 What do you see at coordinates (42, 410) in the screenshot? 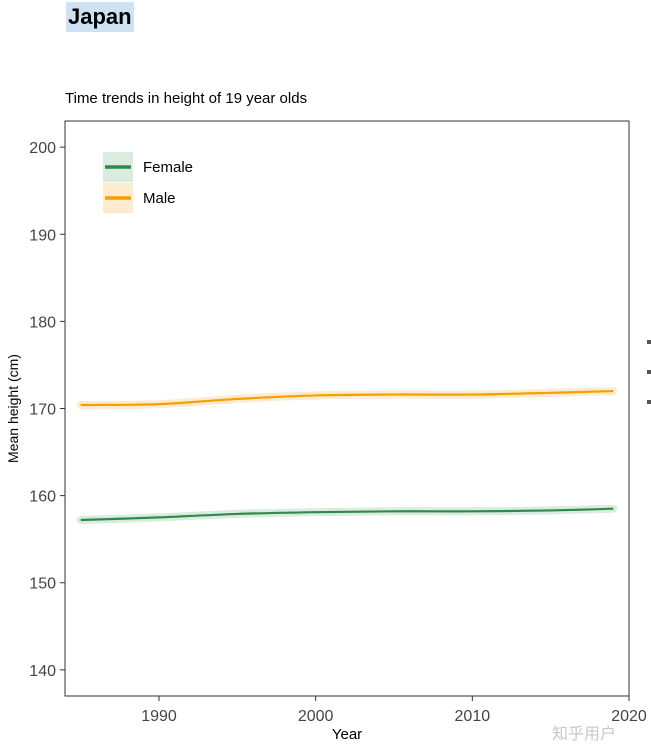
I see `y-tick-label: 170` at bounding box center [42, 410].